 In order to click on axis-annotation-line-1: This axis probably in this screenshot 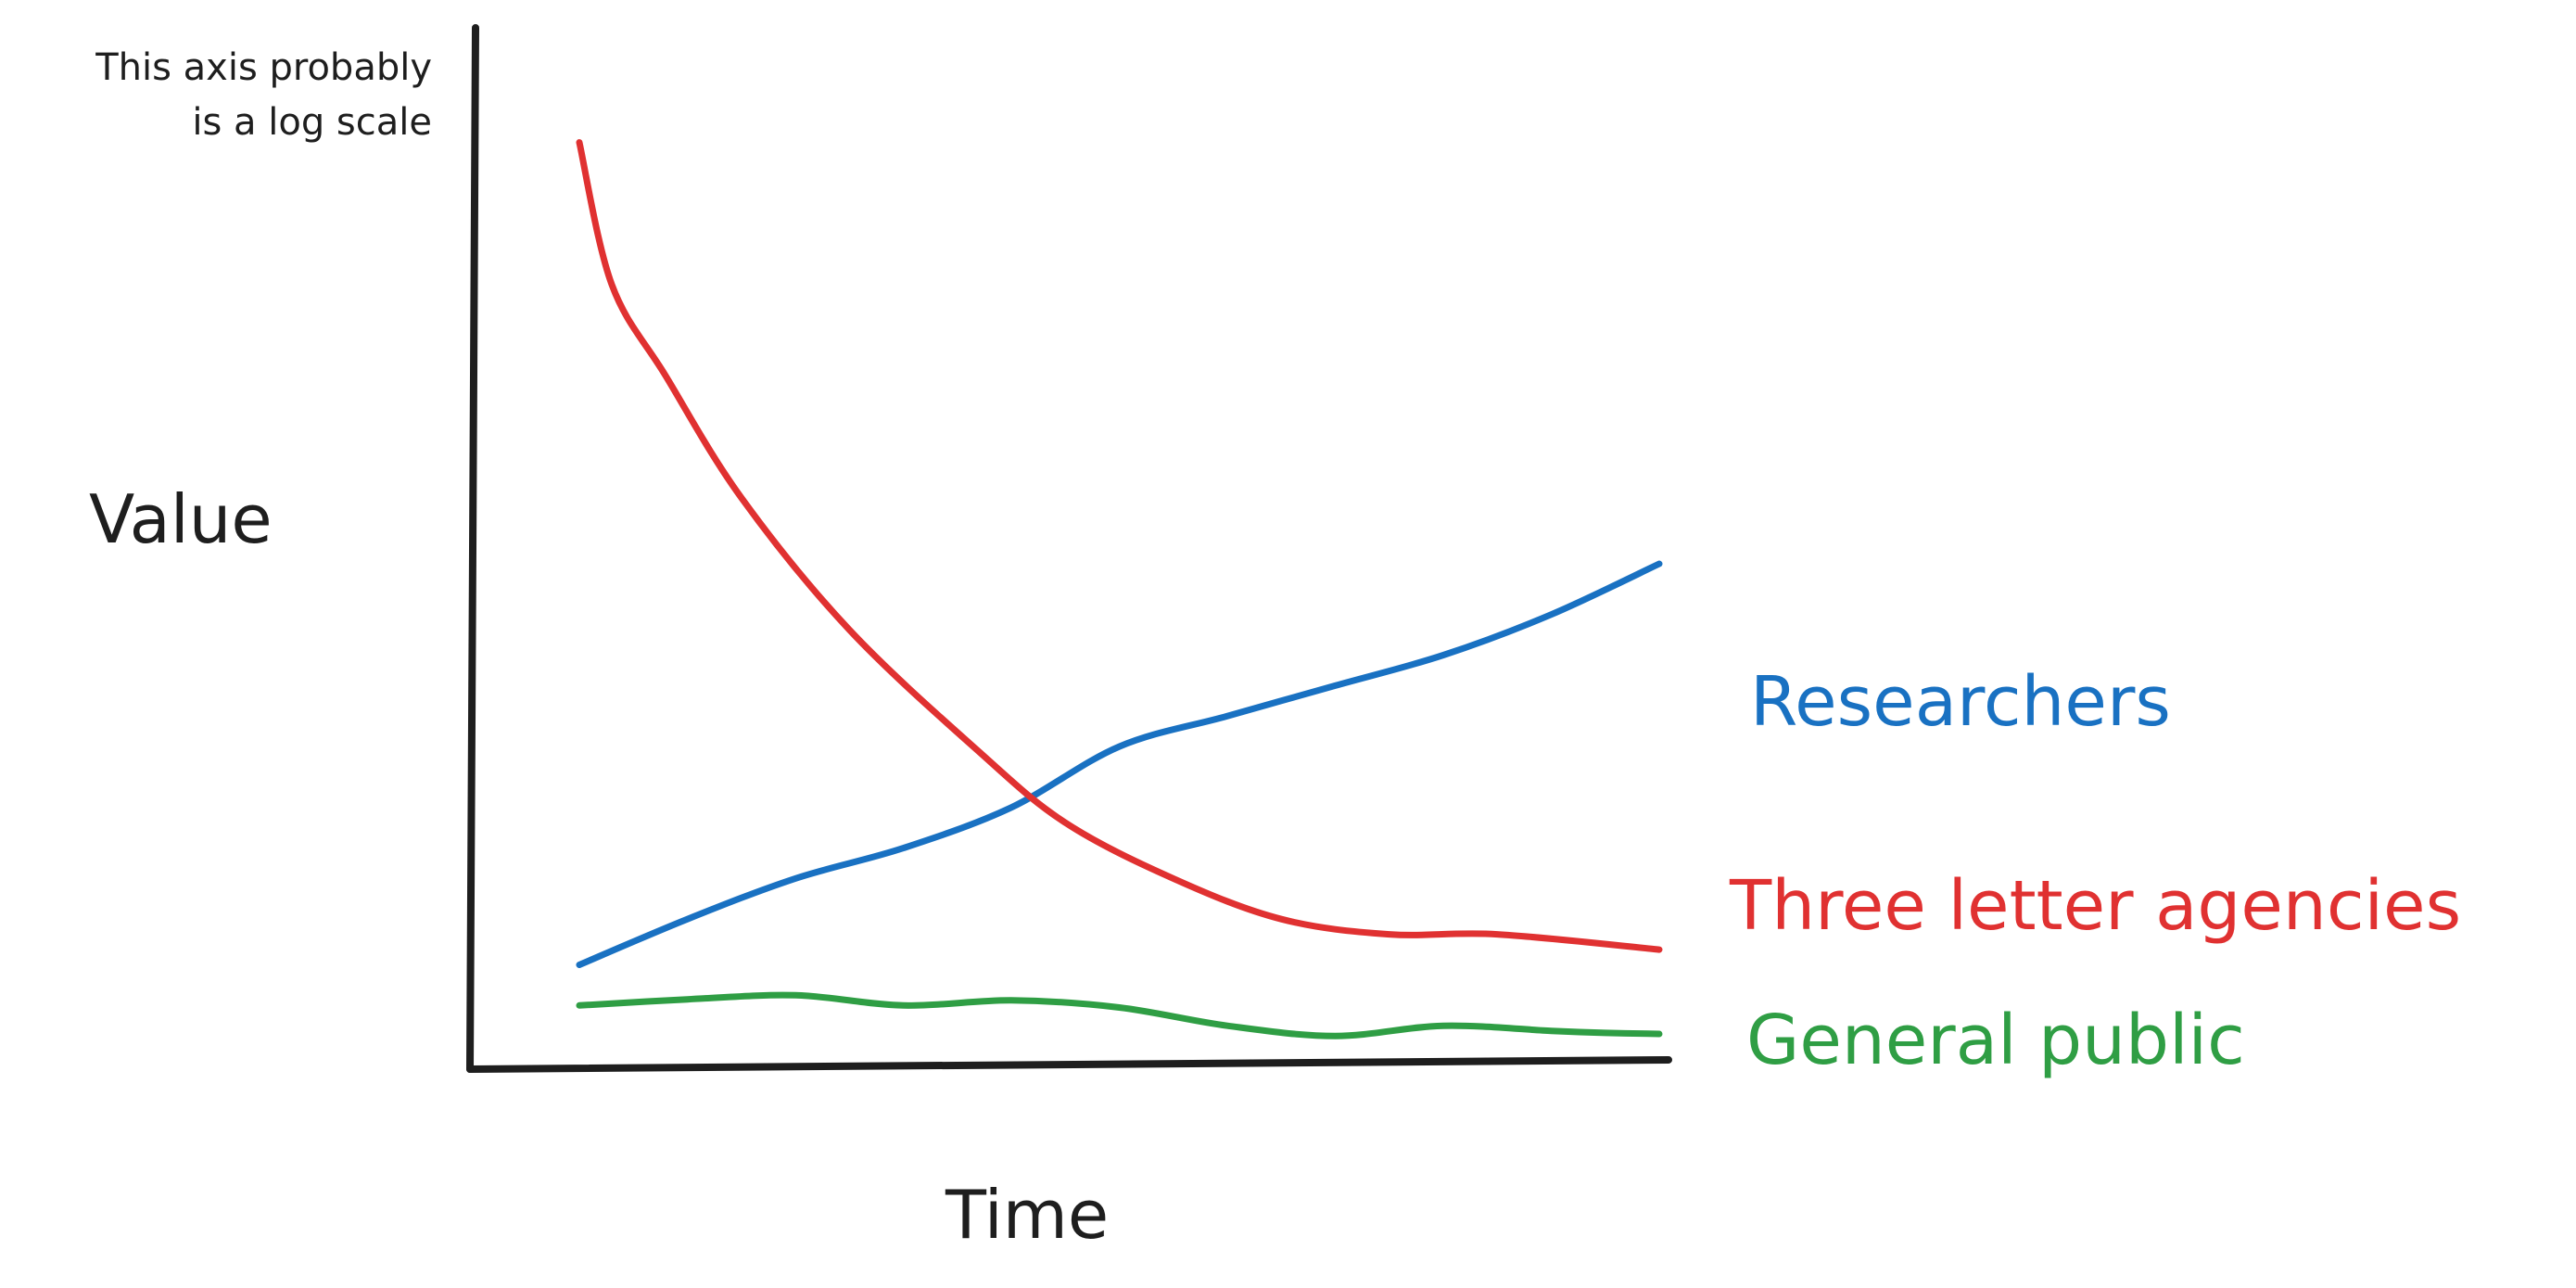, I will do `click(263, 67)`.